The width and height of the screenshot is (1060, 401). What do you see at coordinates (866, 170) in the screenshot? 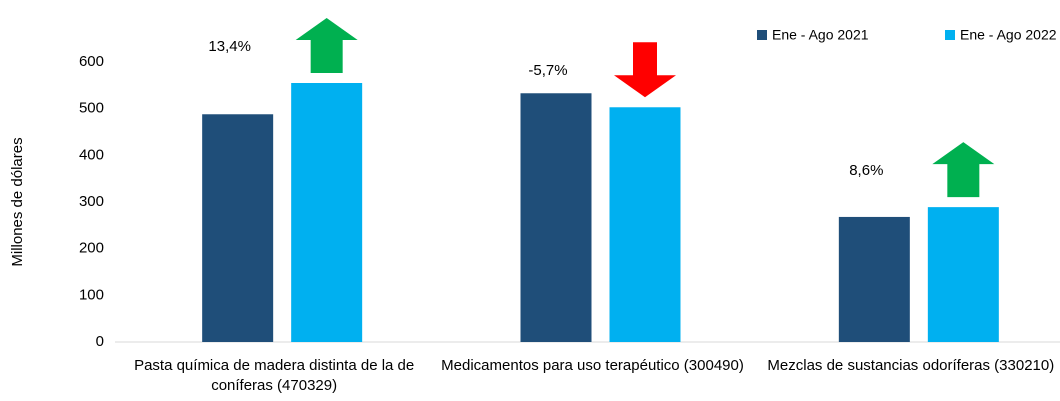
I see `annotation: 8,6%` at bounding box center [866, 170].